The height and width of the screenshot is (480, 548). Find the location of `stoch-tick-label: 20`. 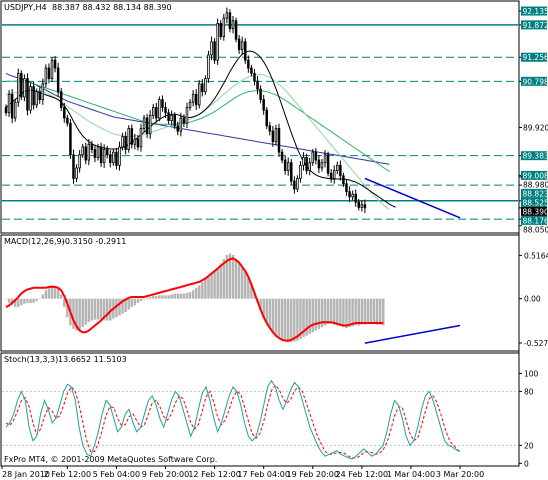

stoch-tick-label: 20 is located at coordinates (529, 445).